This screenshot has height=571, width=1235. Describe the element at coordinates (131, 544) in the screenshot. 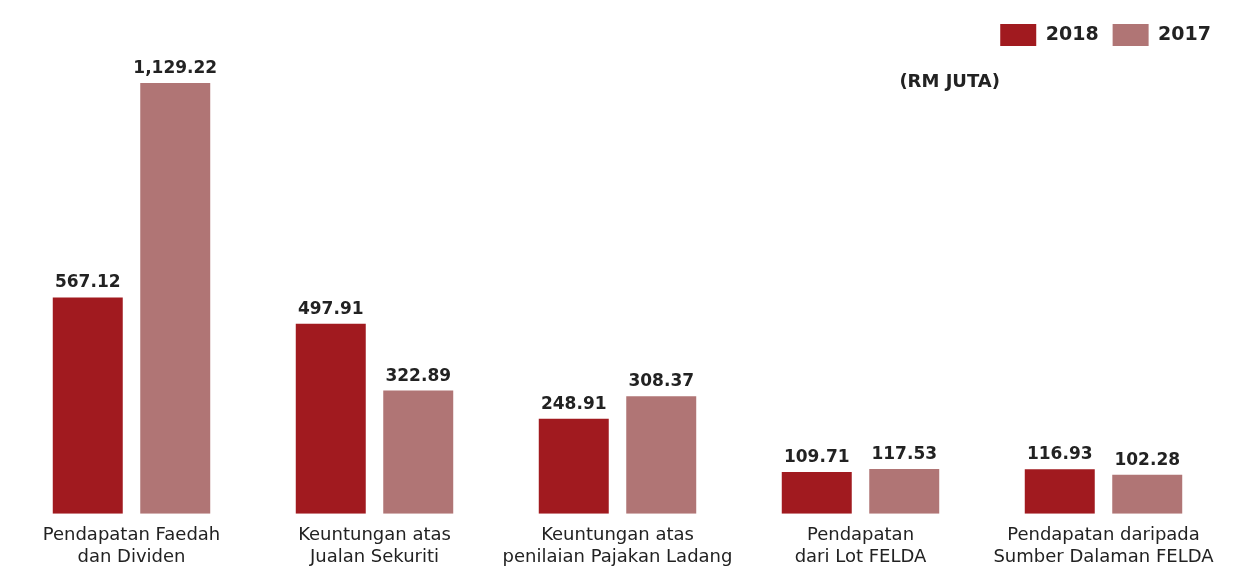

I see `x-tick-label: Pendapatan Faedah dan Dividen` at that location.